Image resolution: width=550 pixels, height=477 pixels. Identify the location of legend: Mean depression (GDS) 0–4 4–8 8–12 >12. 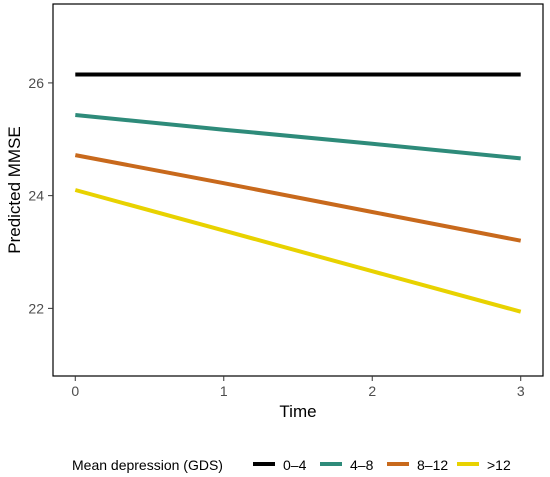
(291, 465).